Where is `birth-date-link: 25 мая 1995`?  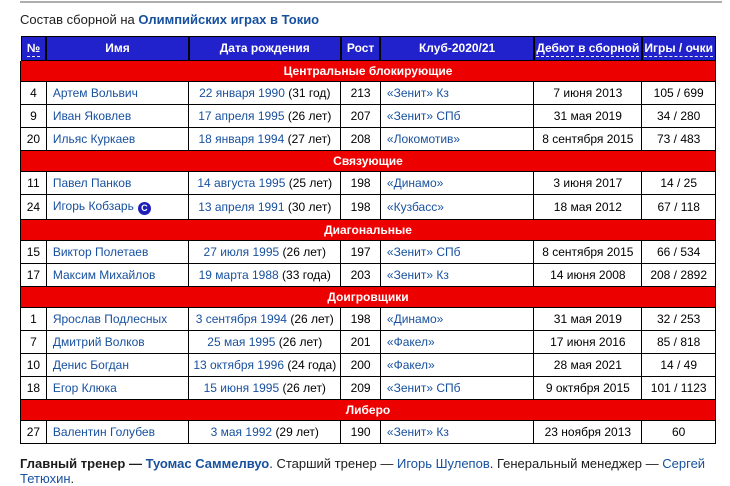
birth-date-link: 25 мая 1995 is located at coordinates (241, 342).